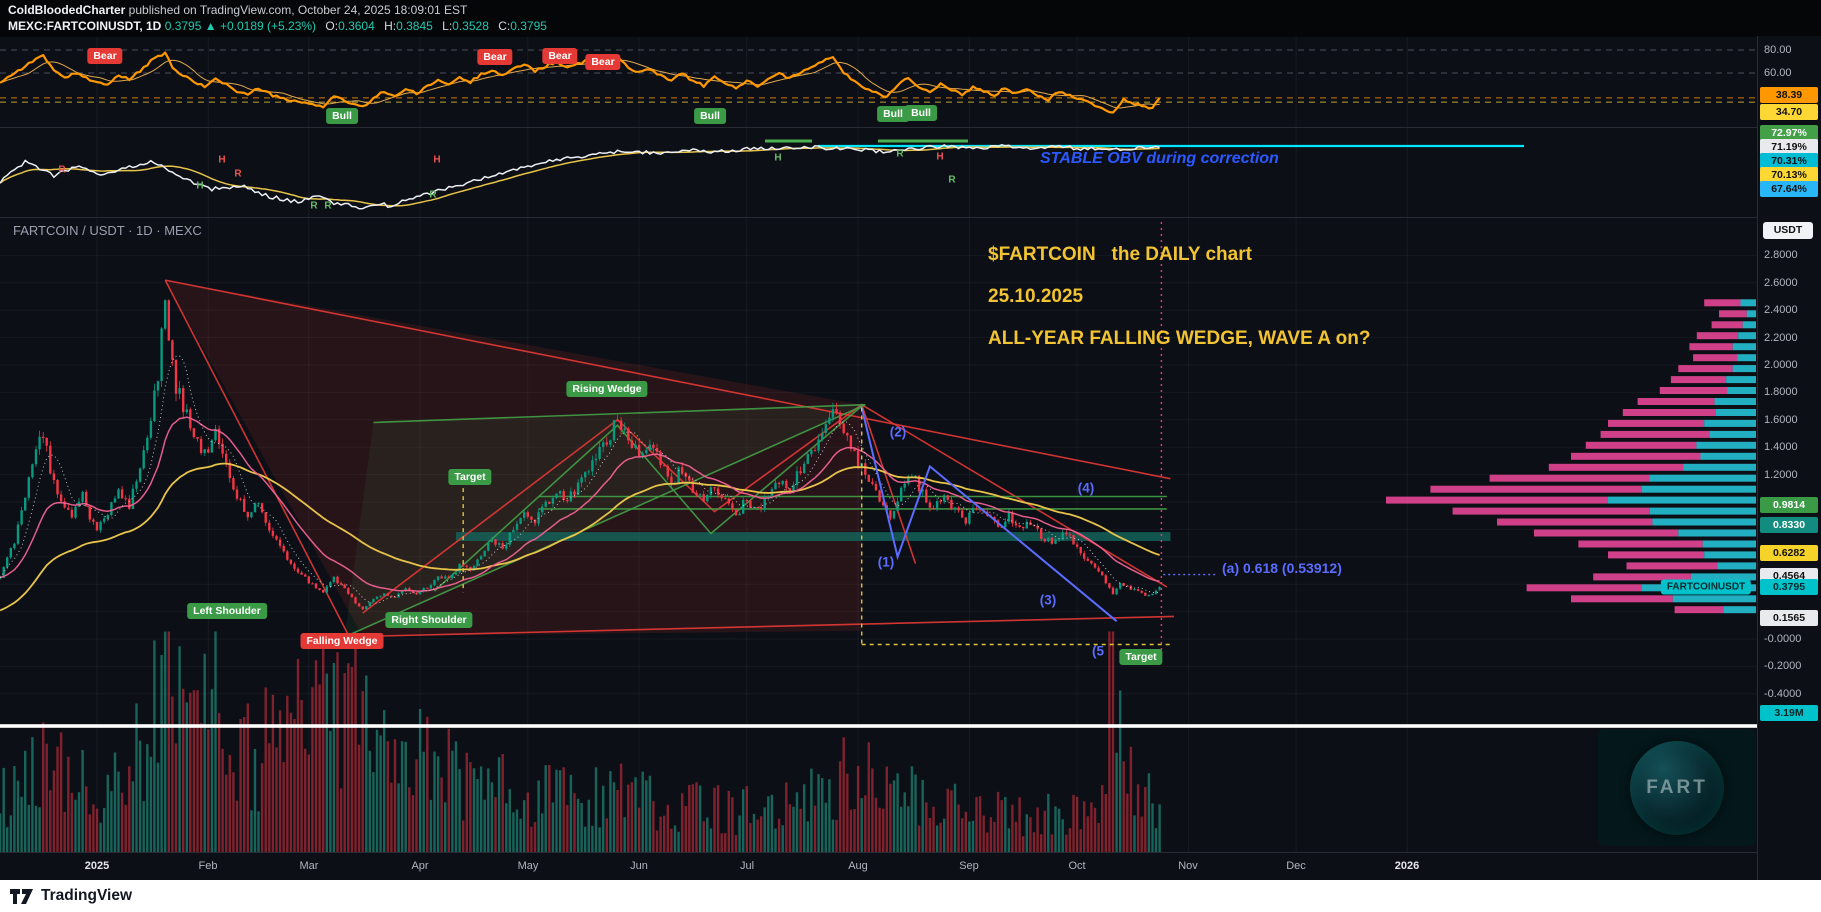 The width and height of the screenshot is (1821, 912). Describe the element at coordinates (1159, 158) in the screenshot. I see `obv-note: STABLE OBV during correction` at that location.